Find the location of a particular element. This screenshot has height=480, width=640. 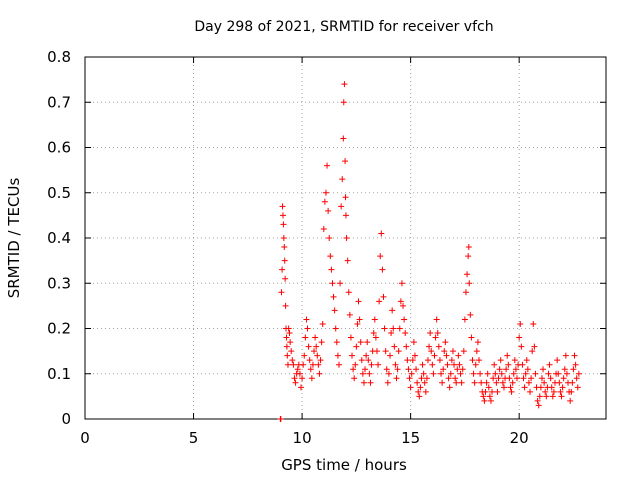

y-tick-label: 0.4 is located at coordinates (59, 238).